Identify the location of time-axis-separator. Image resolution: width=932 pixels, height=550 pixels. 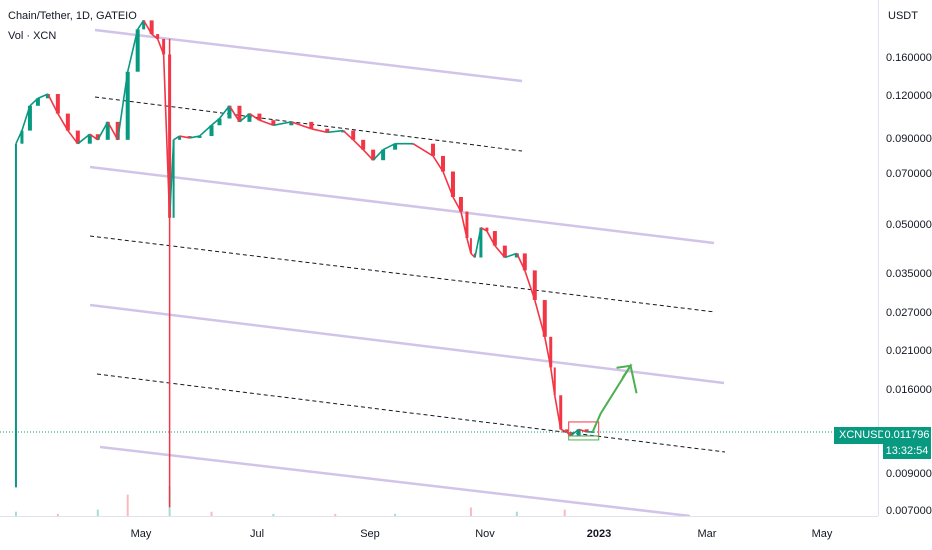
(439, 516).